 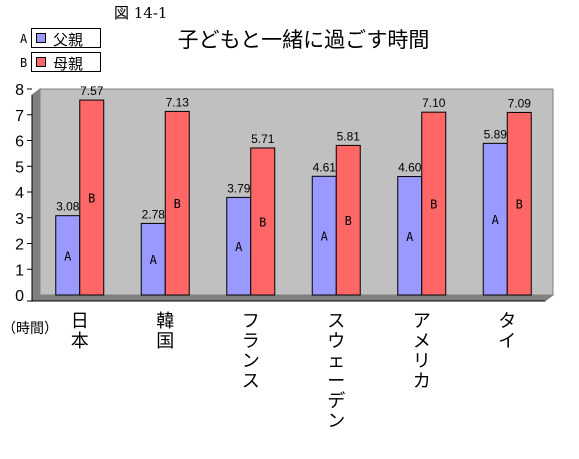 What do you see at coordinates (349, 136) in the screenshot?
I see `data-label: 5.81` at bounding box center [349, 136].